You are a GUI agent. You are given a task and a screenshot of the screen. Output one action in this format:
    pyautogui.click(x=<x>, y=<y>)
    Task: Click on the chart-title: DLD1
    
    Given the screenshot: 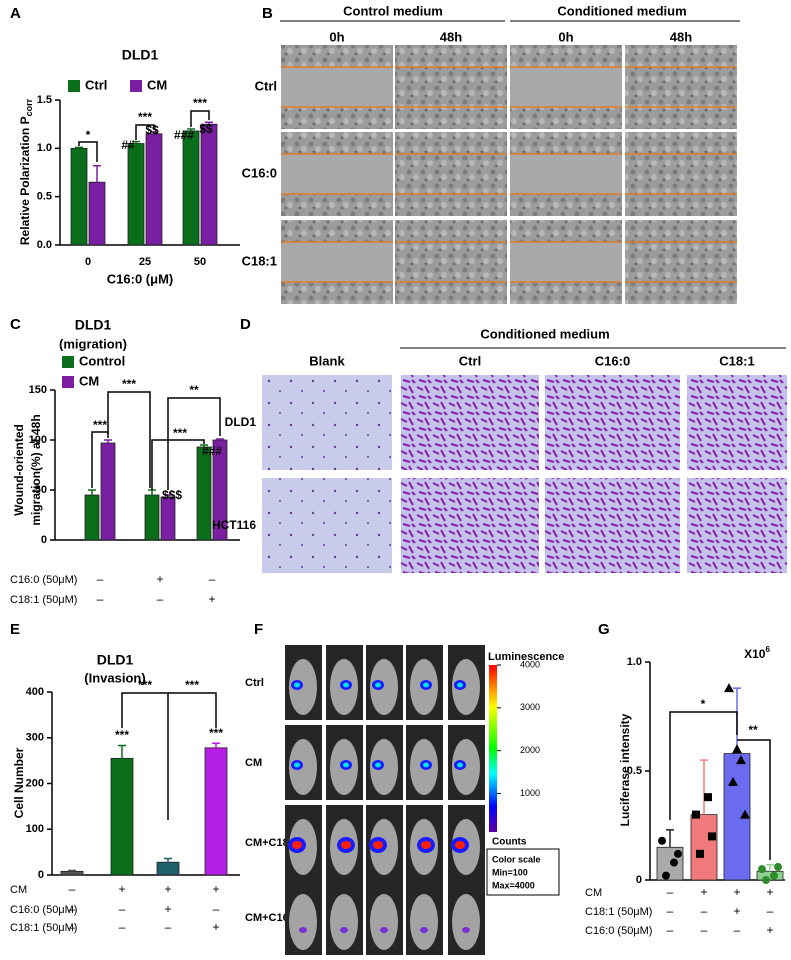 What is the action you would take?
    pyautogui.click(x=115, y=660)
    